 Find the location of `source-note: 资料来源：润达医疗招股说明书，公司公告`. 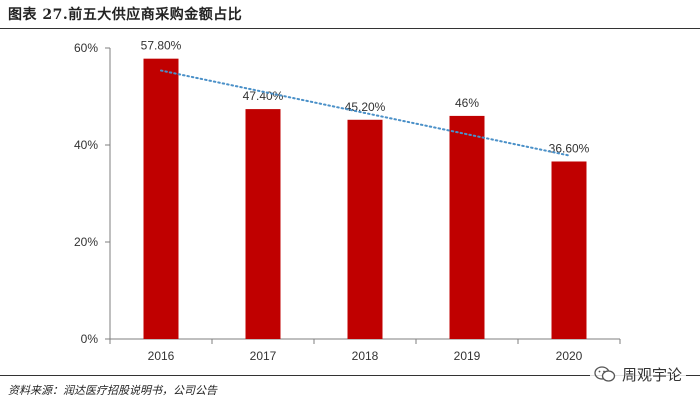

source-note: 资料来源：润达医疗招股说明书，公司公告 is located at coordinates (112, 390).